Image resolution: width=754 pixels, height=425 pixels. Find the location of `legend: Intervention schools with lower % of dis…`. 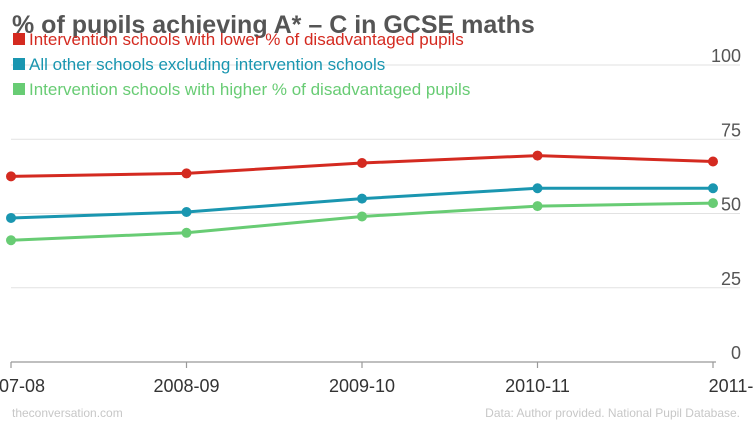

legend: Intervention schools with lower % of dis… is located at coordinates (241, 64).